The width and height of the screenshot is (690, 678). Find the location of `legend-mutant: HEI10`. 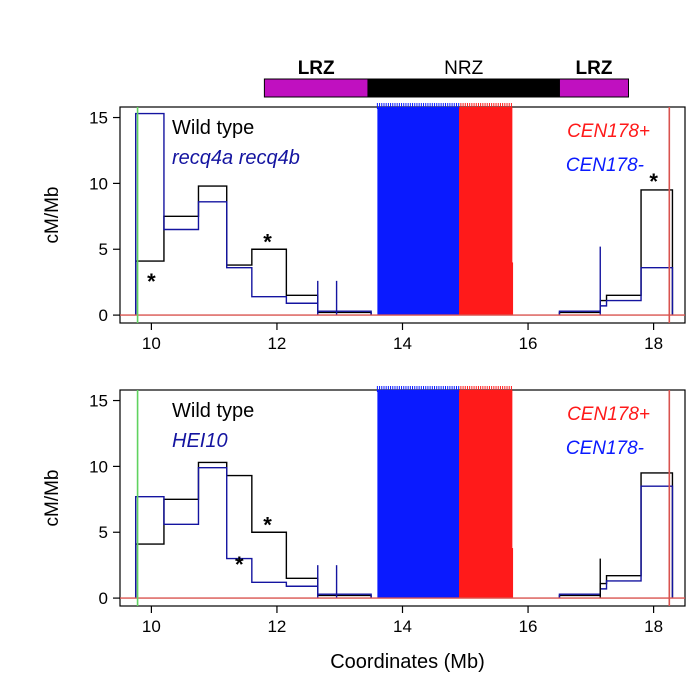

legend-mutant: HEI10 is located at coordinates (200, 441).